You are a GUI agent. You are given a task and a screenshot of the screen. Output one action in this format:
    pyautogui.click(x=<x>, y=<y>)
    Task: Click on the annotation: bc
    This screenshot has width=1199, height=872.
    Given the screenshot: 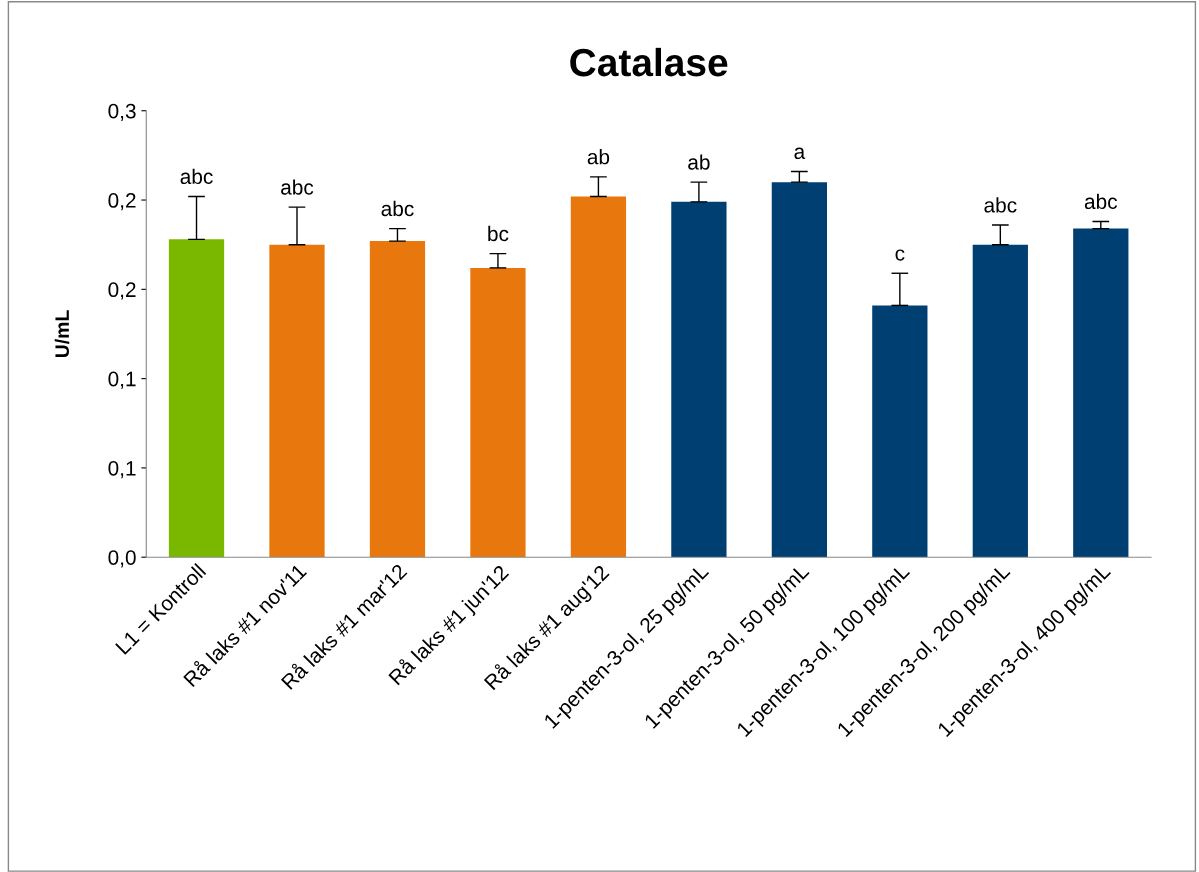 What is the action you would take?
    pyautogui.click(x=498, y=233)
    